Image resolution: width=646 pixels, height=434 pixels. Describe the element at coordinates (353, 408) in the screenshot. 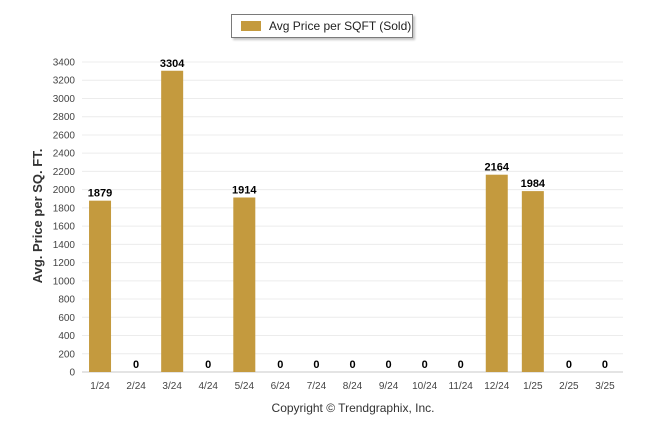

I see `copyright-text: Copyright © Trendgraphix, Inc.` at that location.